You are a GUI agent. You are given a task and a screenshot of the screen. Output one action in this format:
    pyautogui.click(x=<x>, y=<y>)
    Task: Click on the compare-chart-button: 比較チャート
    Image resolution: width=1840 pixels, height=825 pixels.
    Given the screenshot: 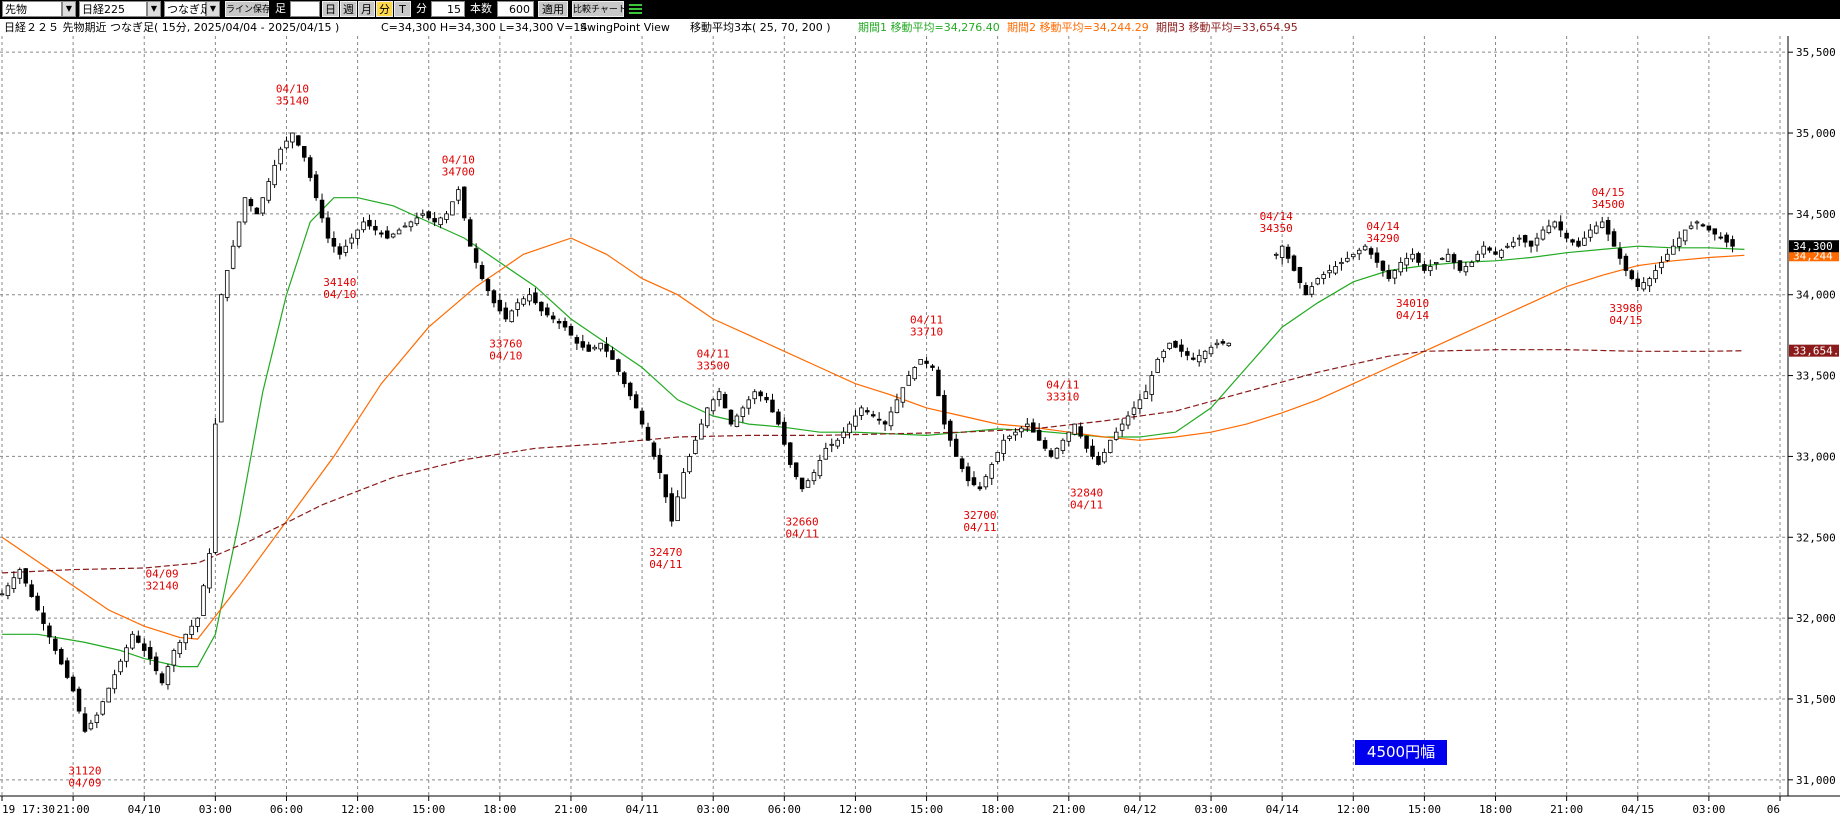 What is the action you would take?
    pyautogui.click(x=599, y=9)
    